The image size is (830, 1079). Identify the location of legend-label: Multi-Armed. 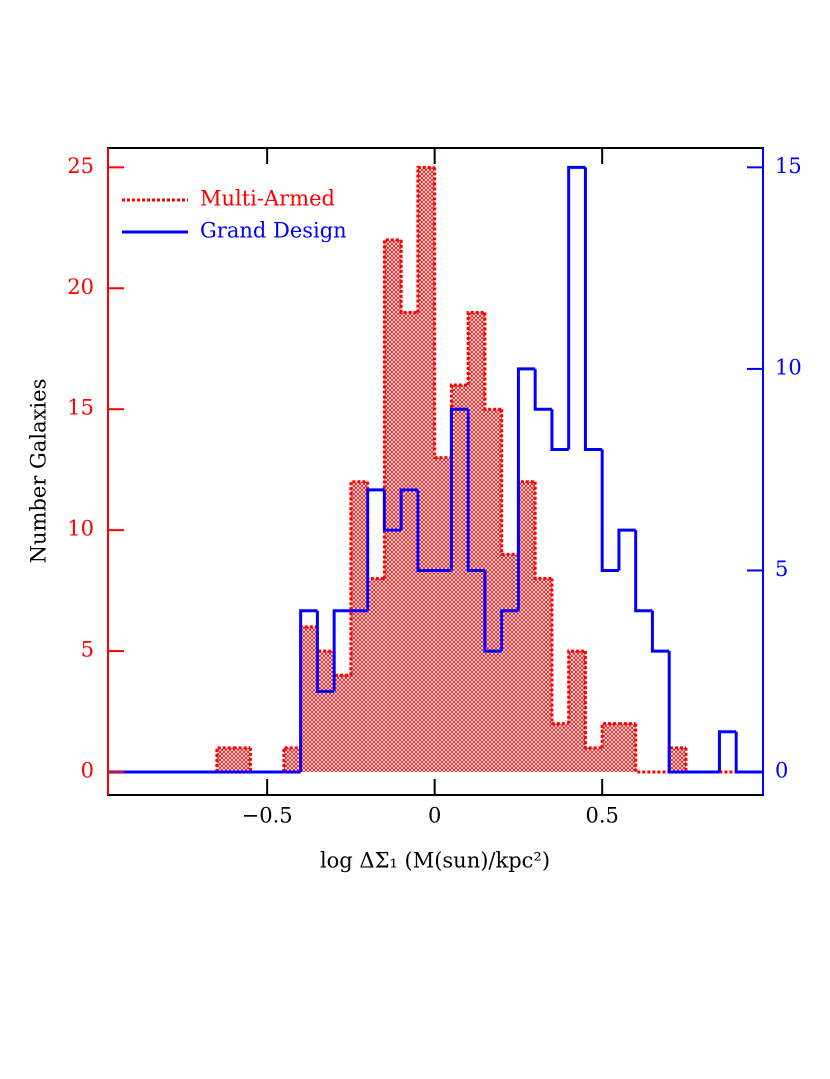
(267, 199).